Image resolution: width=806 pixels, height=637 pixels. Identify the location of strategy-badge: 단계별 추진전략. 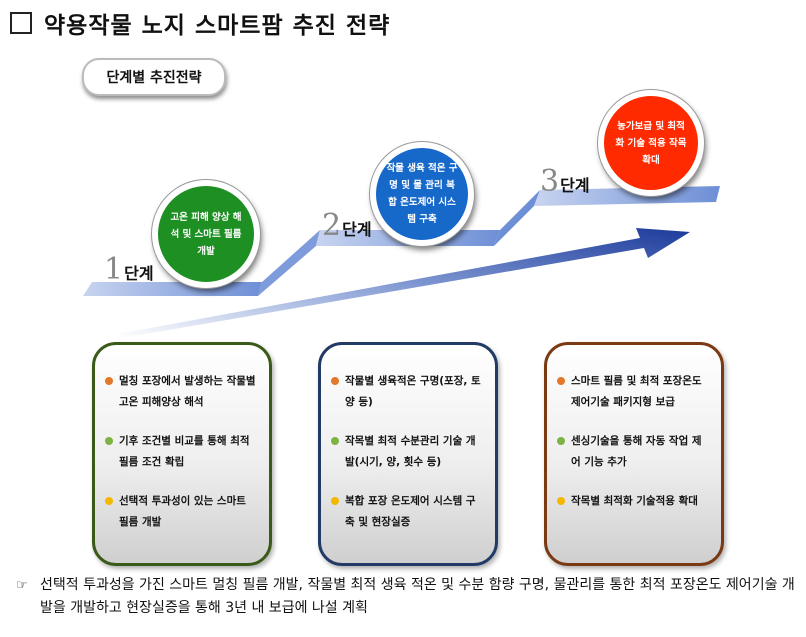
(154, 77).